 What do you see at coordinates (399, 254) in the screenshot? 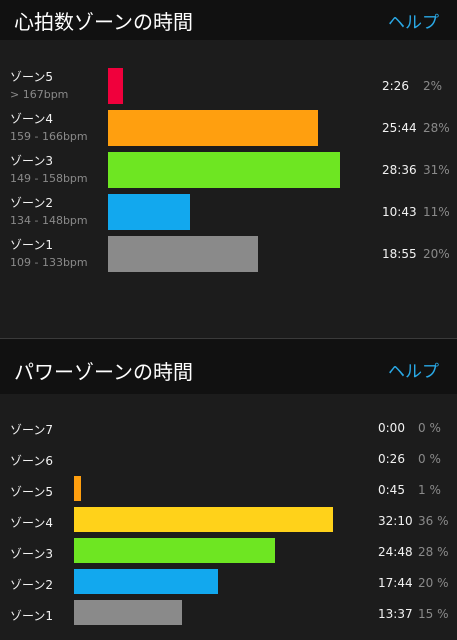
I see `heart-rate-zone-time: 18:55` at bounding box center [399, 254].